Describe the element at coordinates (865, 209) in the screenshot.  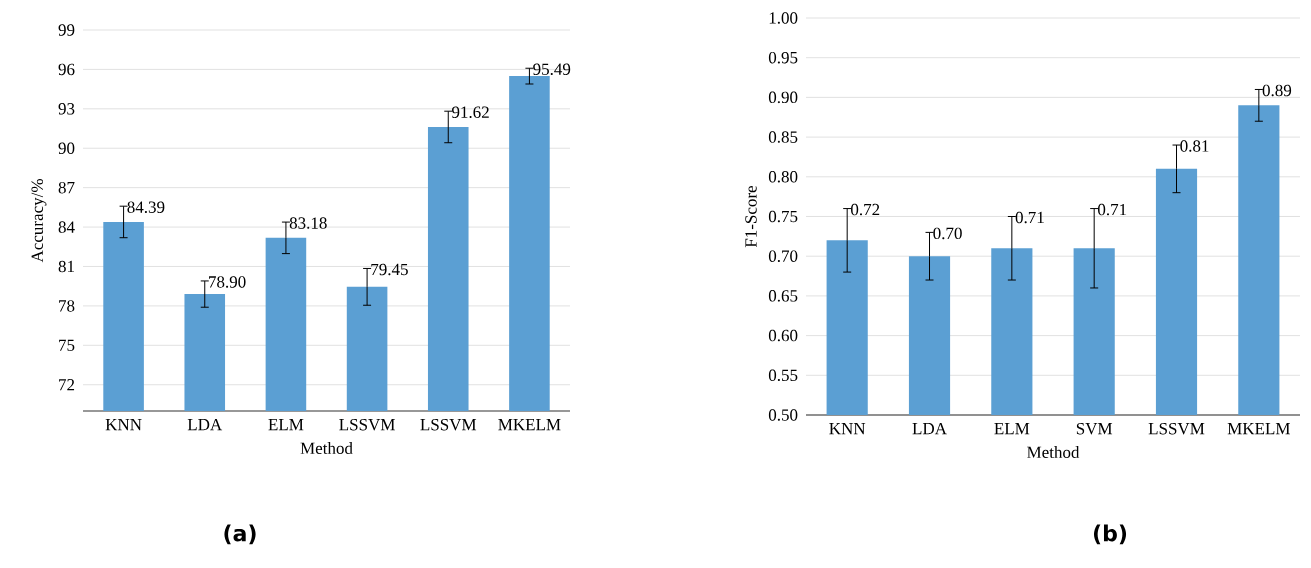
I see `data-label: 0.72` at that location.